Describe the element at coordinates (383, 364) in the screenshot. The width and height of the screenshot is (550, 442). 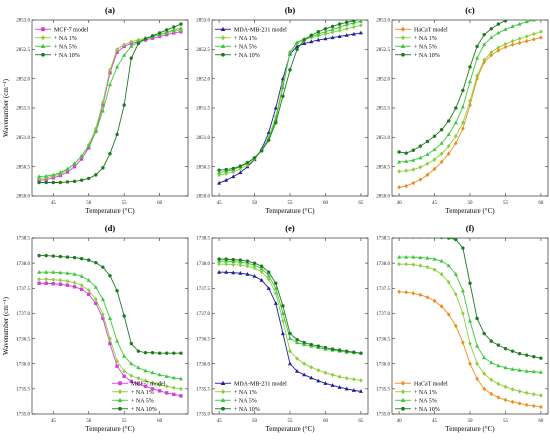
I see `y-tick-label: 1736.0` at that location.